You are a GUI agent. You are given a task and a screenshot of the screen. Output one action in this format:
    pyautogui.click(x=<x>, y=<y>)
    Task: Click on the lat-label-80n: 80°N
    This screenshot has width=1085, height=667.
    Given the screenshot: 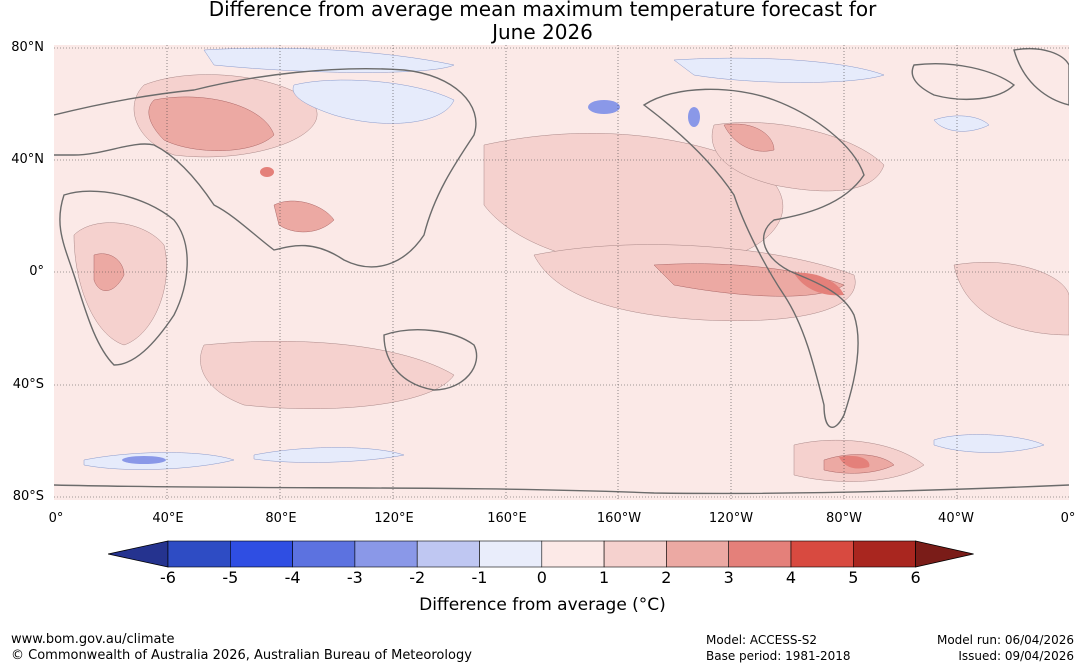 What is the action you would take?
    pyautogui.click(x=27, y=47)
    